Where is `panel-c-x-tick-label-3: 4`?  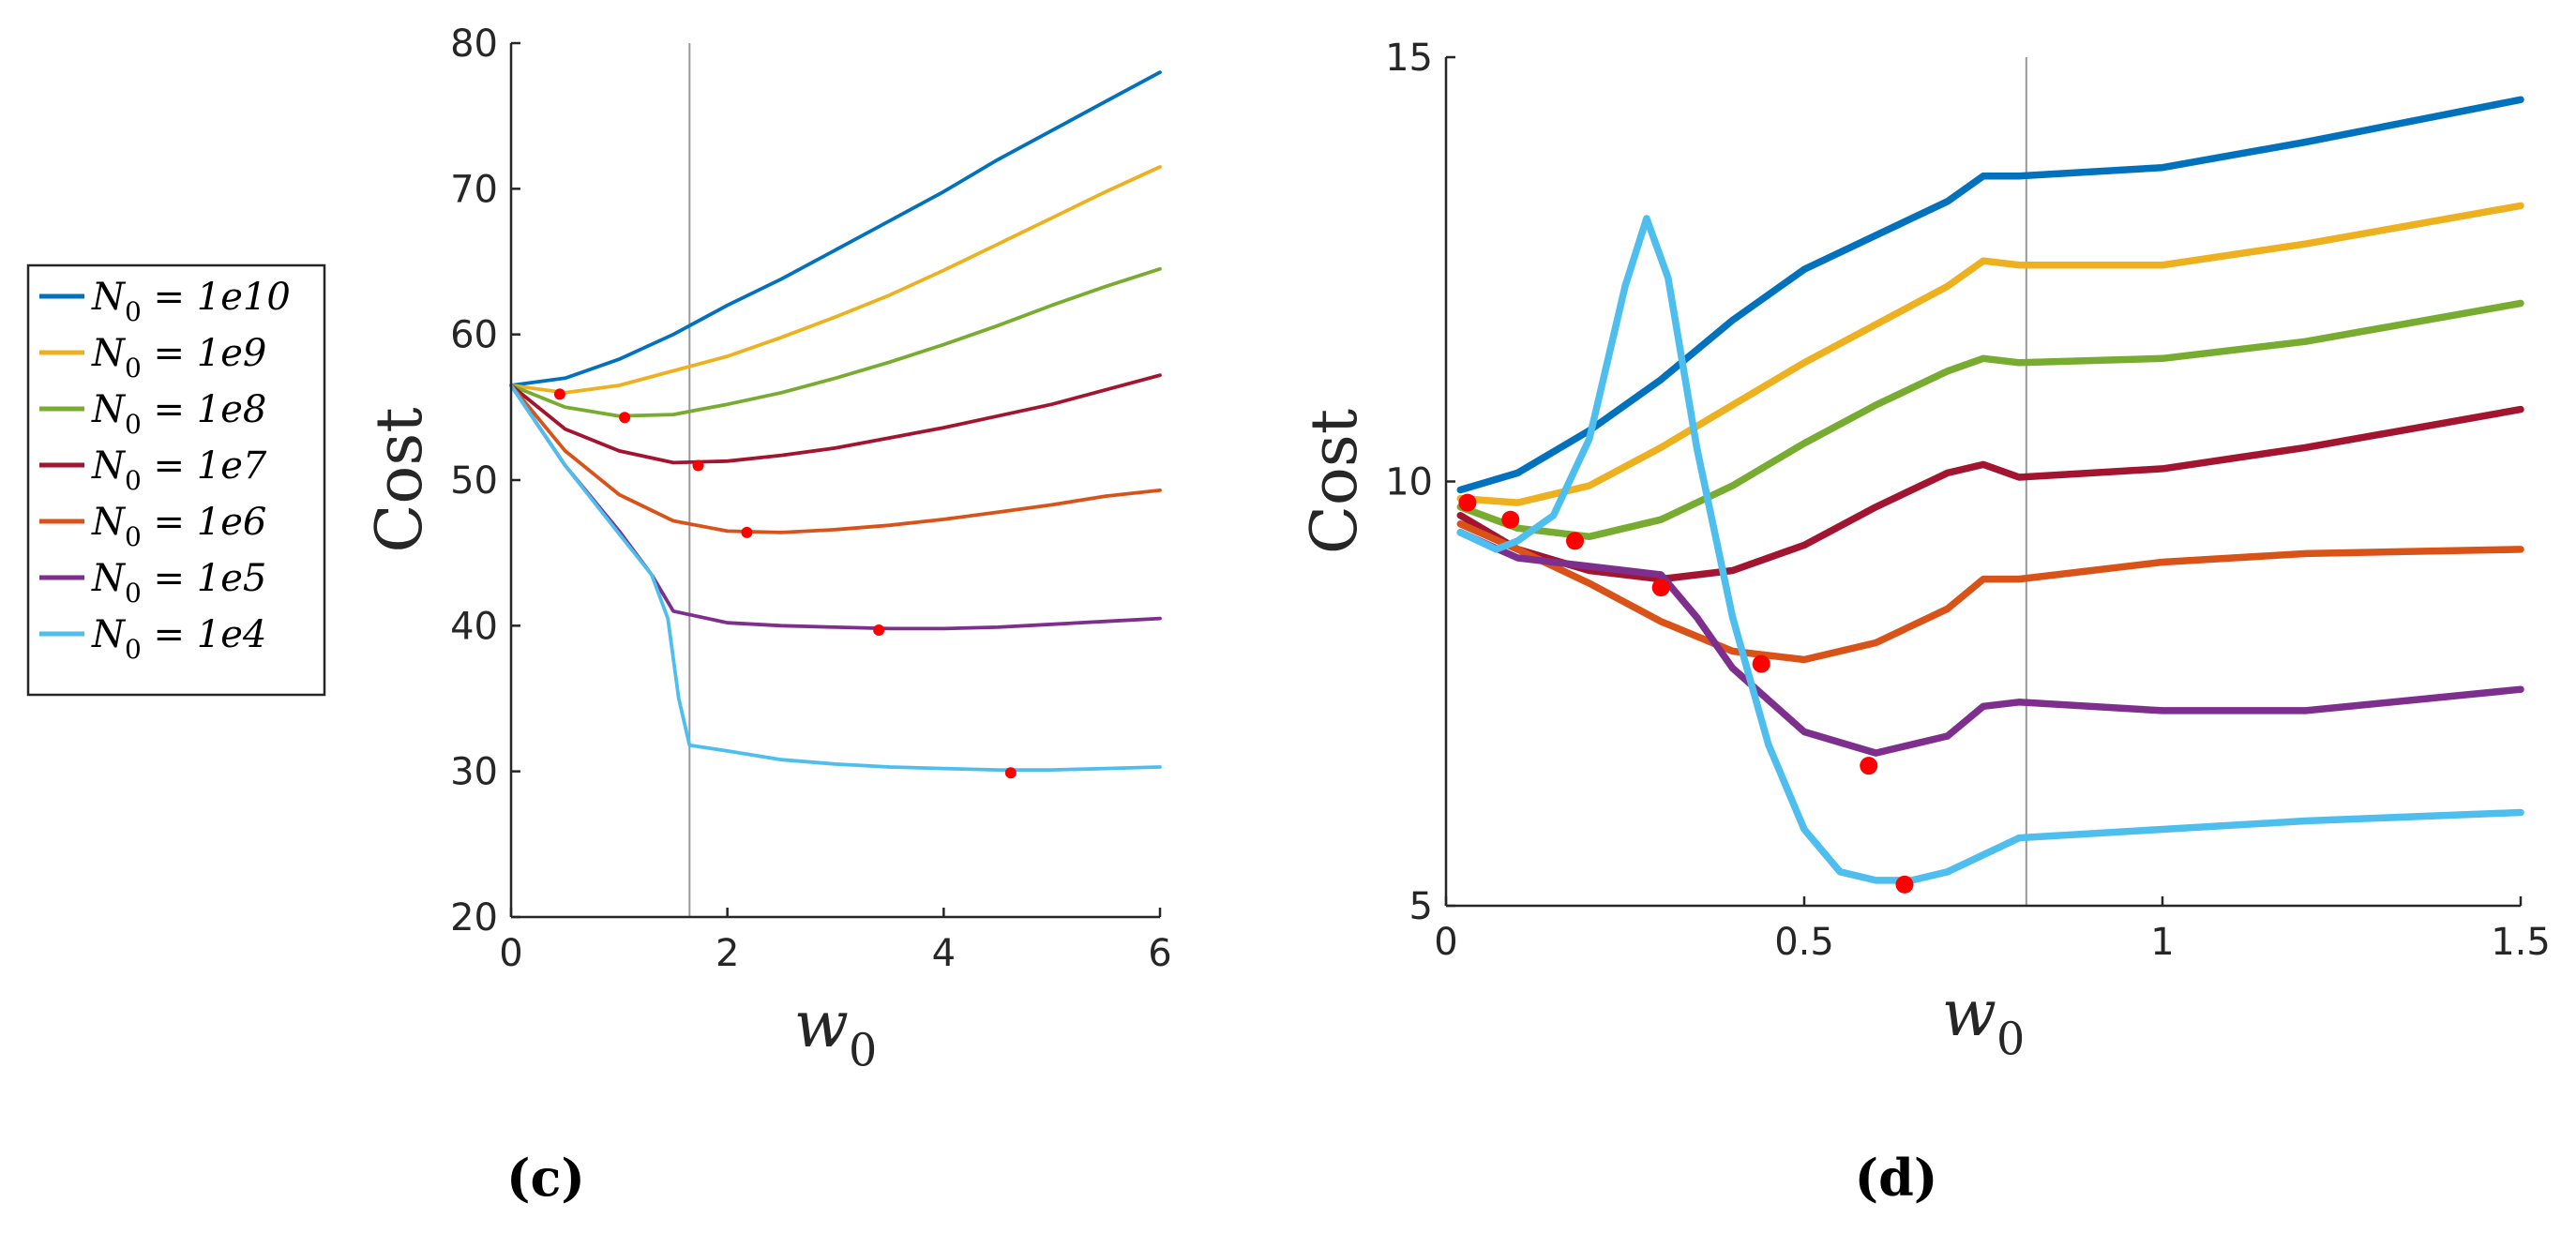
panel-c-x-tick-label-3: 4 is located at coordinates (944, 954).